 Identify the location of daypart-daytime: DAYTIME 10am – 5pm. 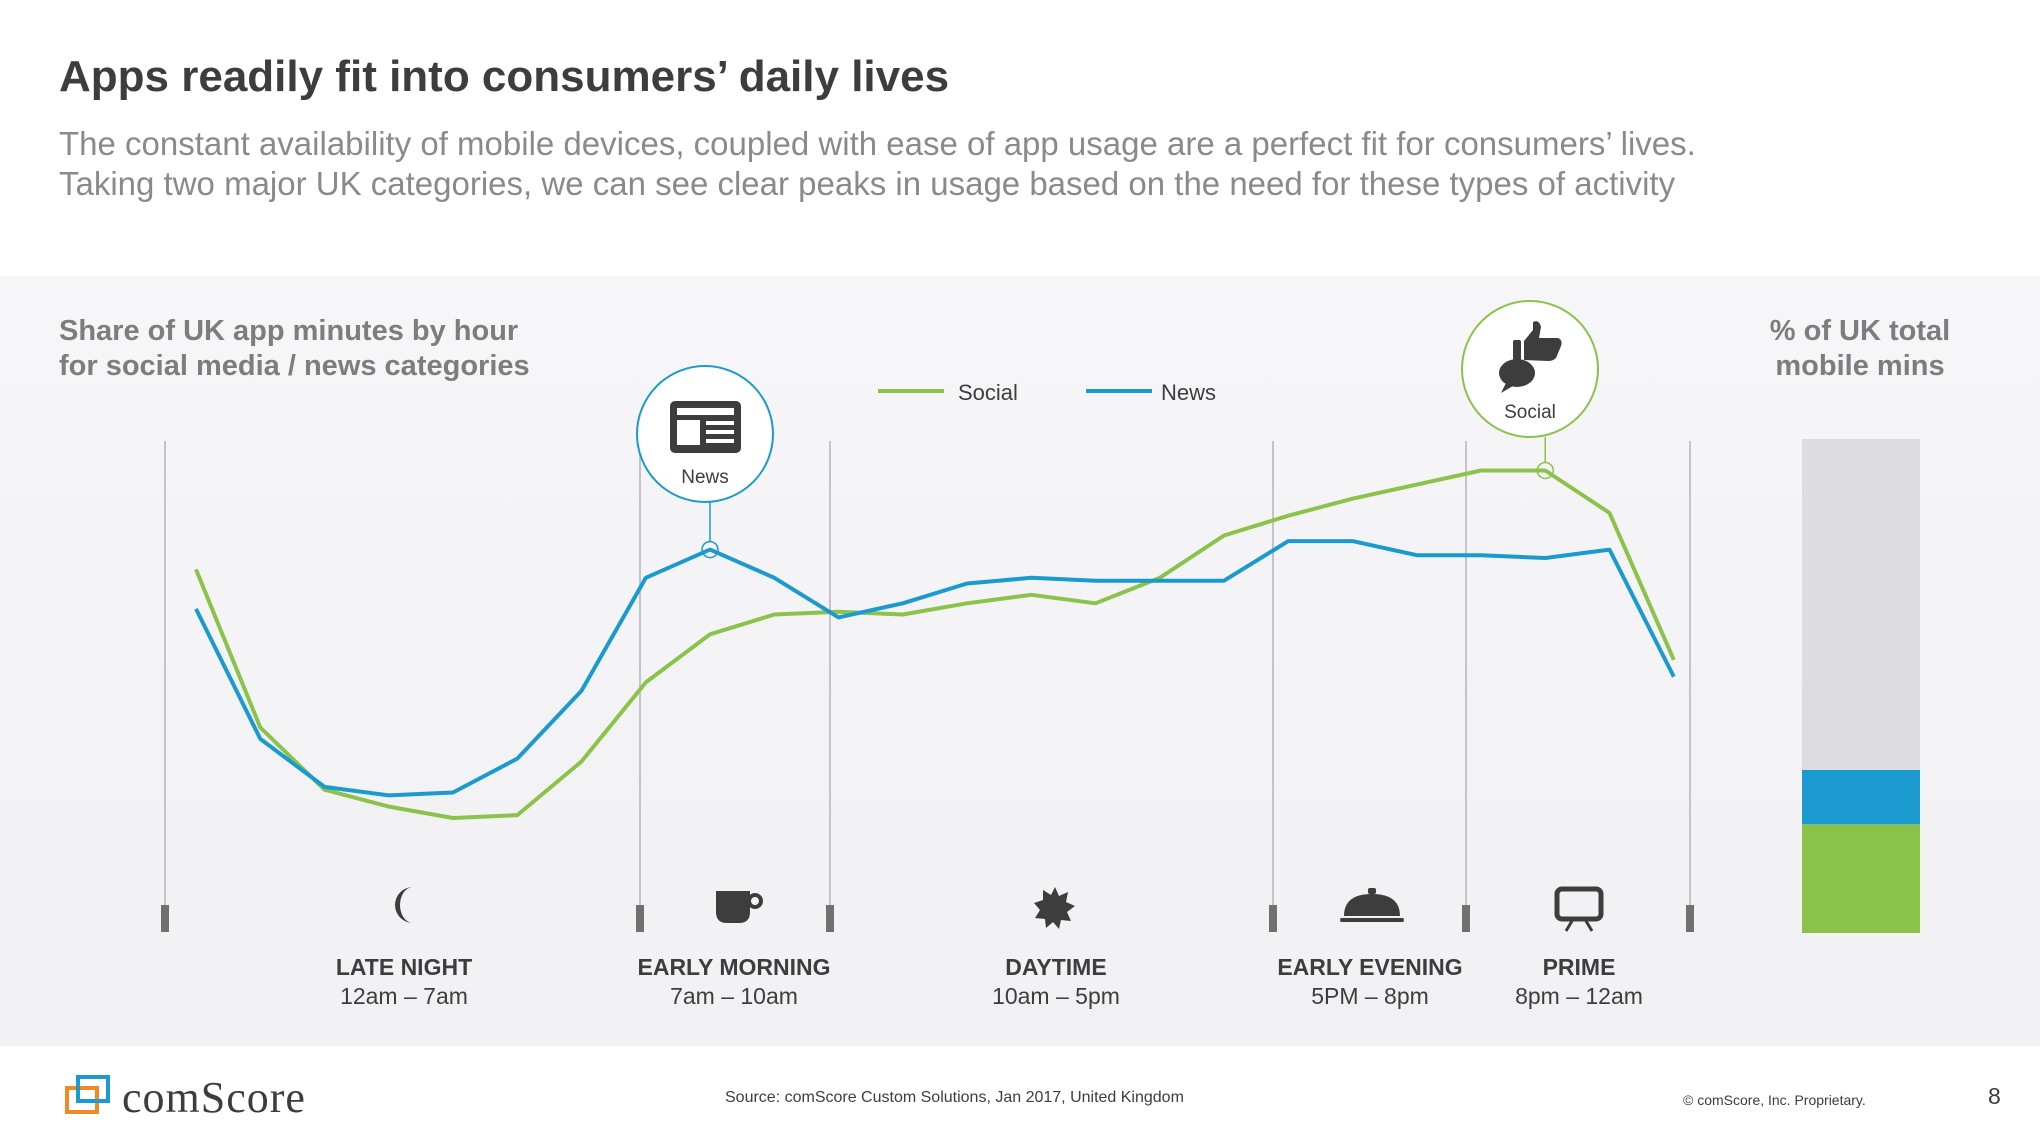
(1056, 982).